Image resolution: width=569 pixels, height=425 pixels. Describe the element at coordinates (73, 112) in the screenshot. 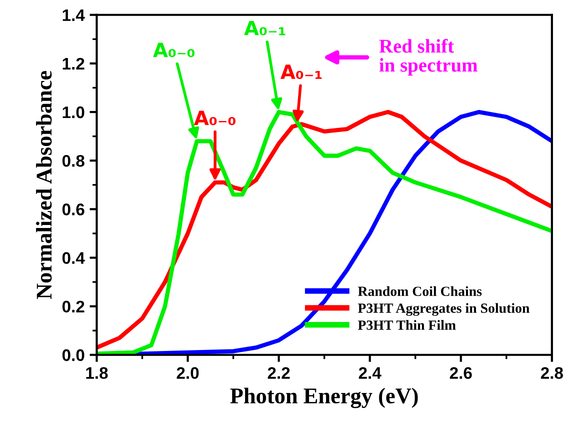

I see `y-tick-label: 1.0` at that location.